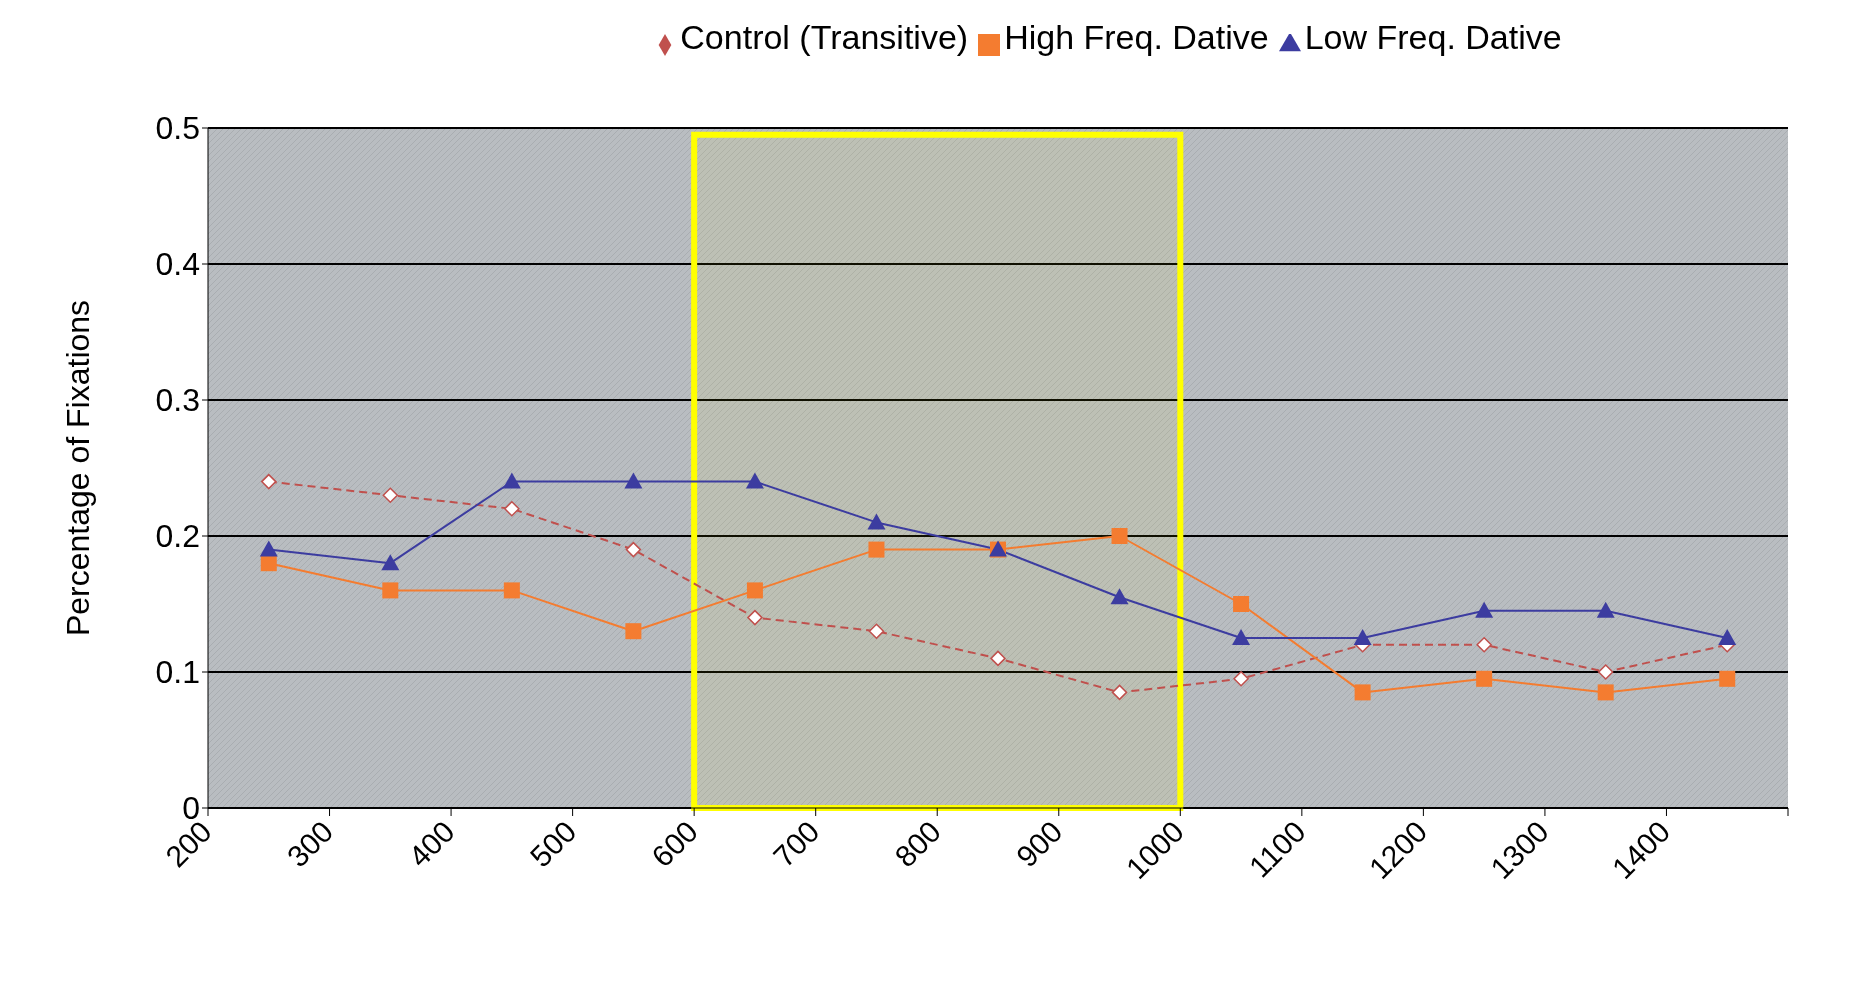 The image size is (1871, 984). I want to click on legend-label: Low Freq. Dative, so click(1433, 37).